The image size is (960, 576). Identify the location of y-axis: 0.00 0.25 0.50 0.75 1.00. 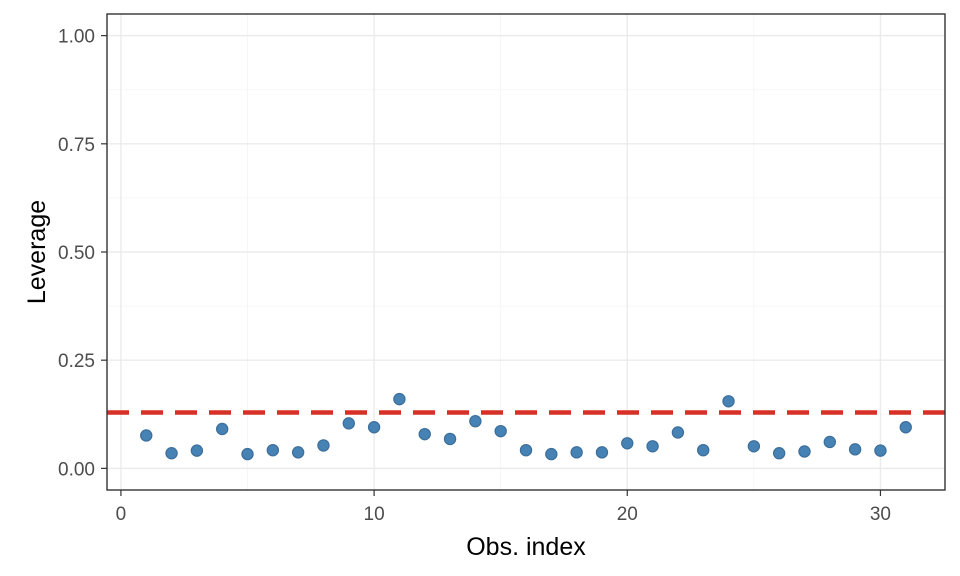
(82, 253).